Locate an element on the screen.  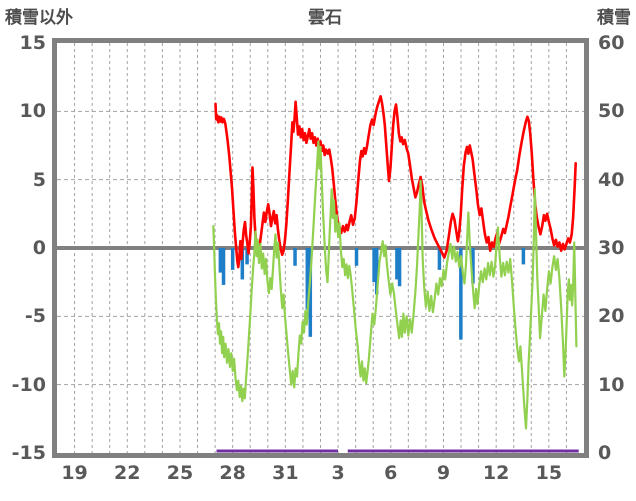
right-axis-title: 積雪 is located at coordinates (614, 18).